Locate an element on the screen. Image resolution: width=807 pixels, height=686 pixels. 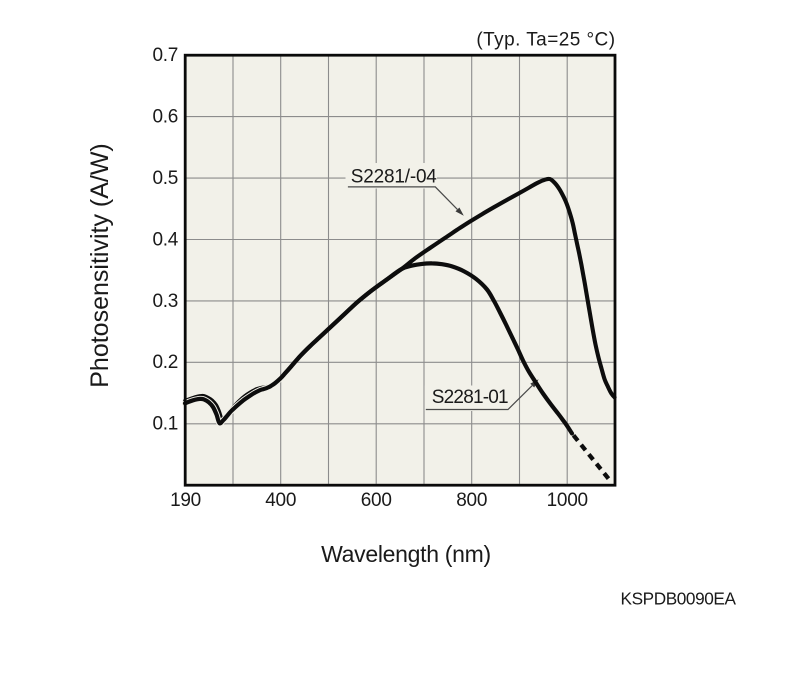
svg-text: Photosensitivity (A/W) is located at coordinates (100, 265).